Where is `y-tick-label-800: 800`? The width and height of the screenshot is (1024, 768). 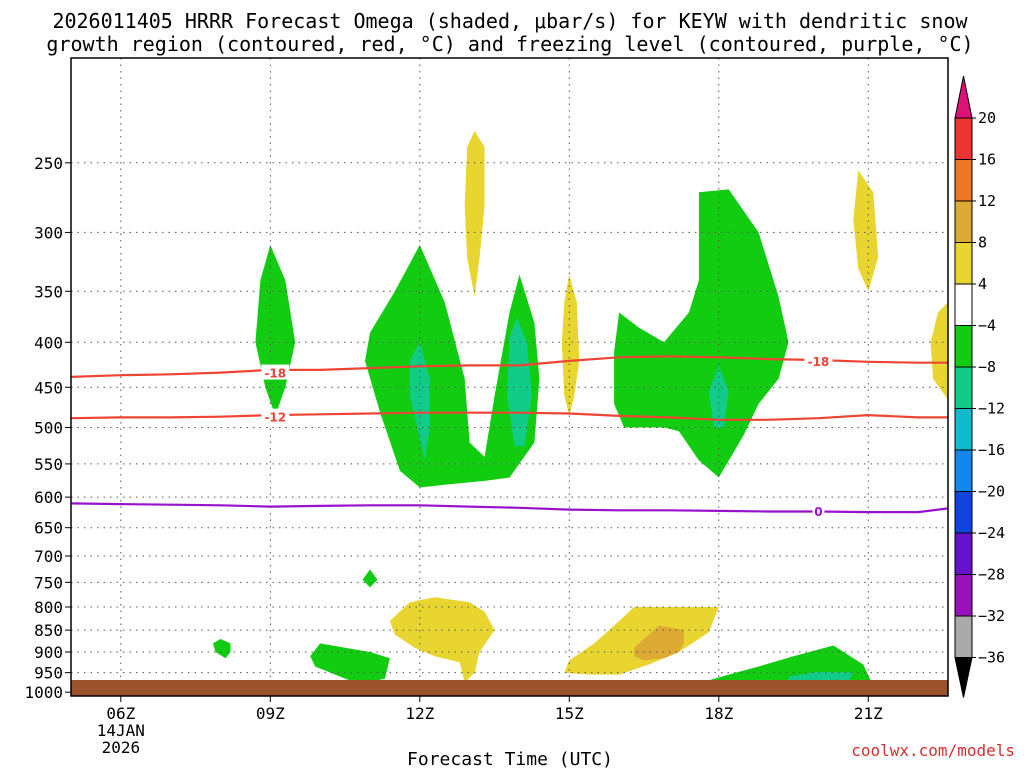 y-tick-label-800: 800 is located at coordinates (48, 607).